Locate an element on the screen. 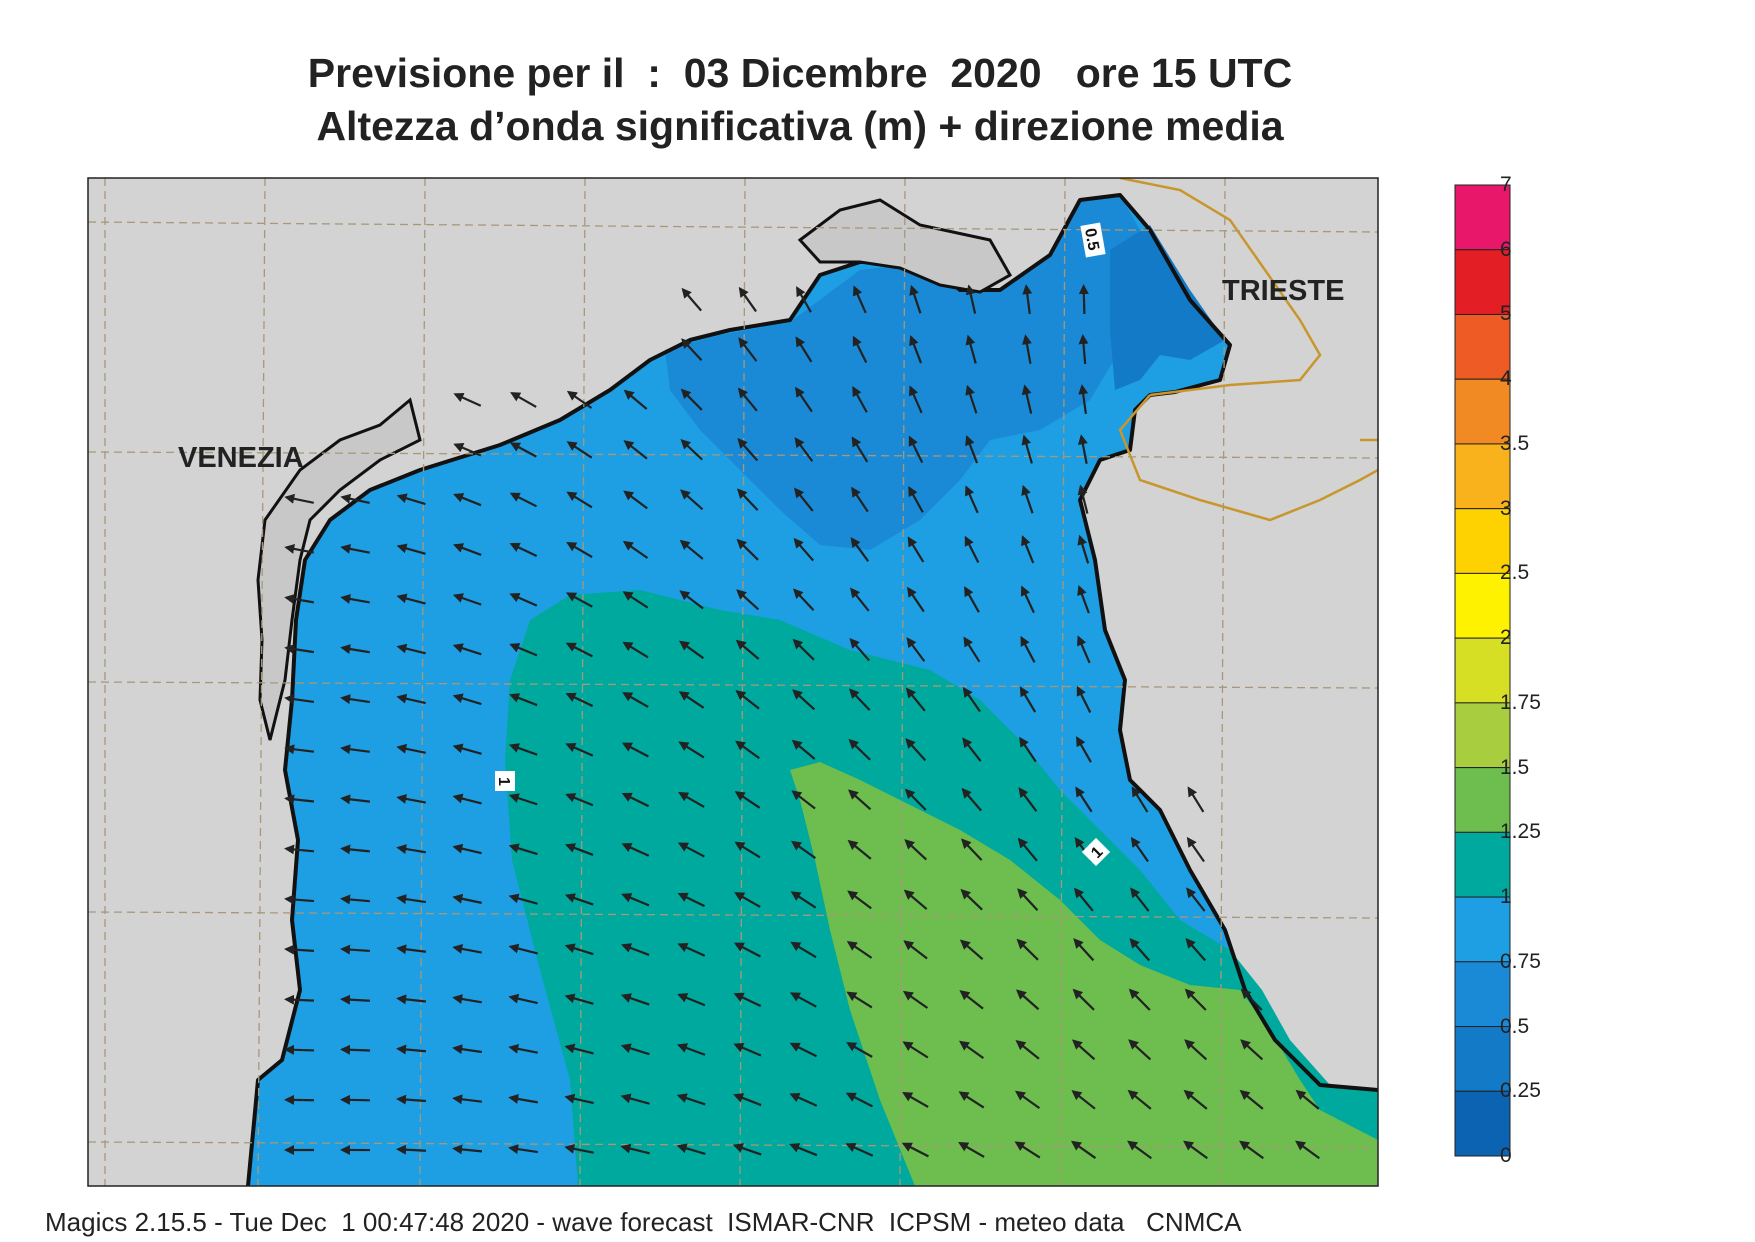 The width and height of the screenshot is (1755, 1242). colorbar-tick-label: 0.25 is located at coordinates (1520, 1091).